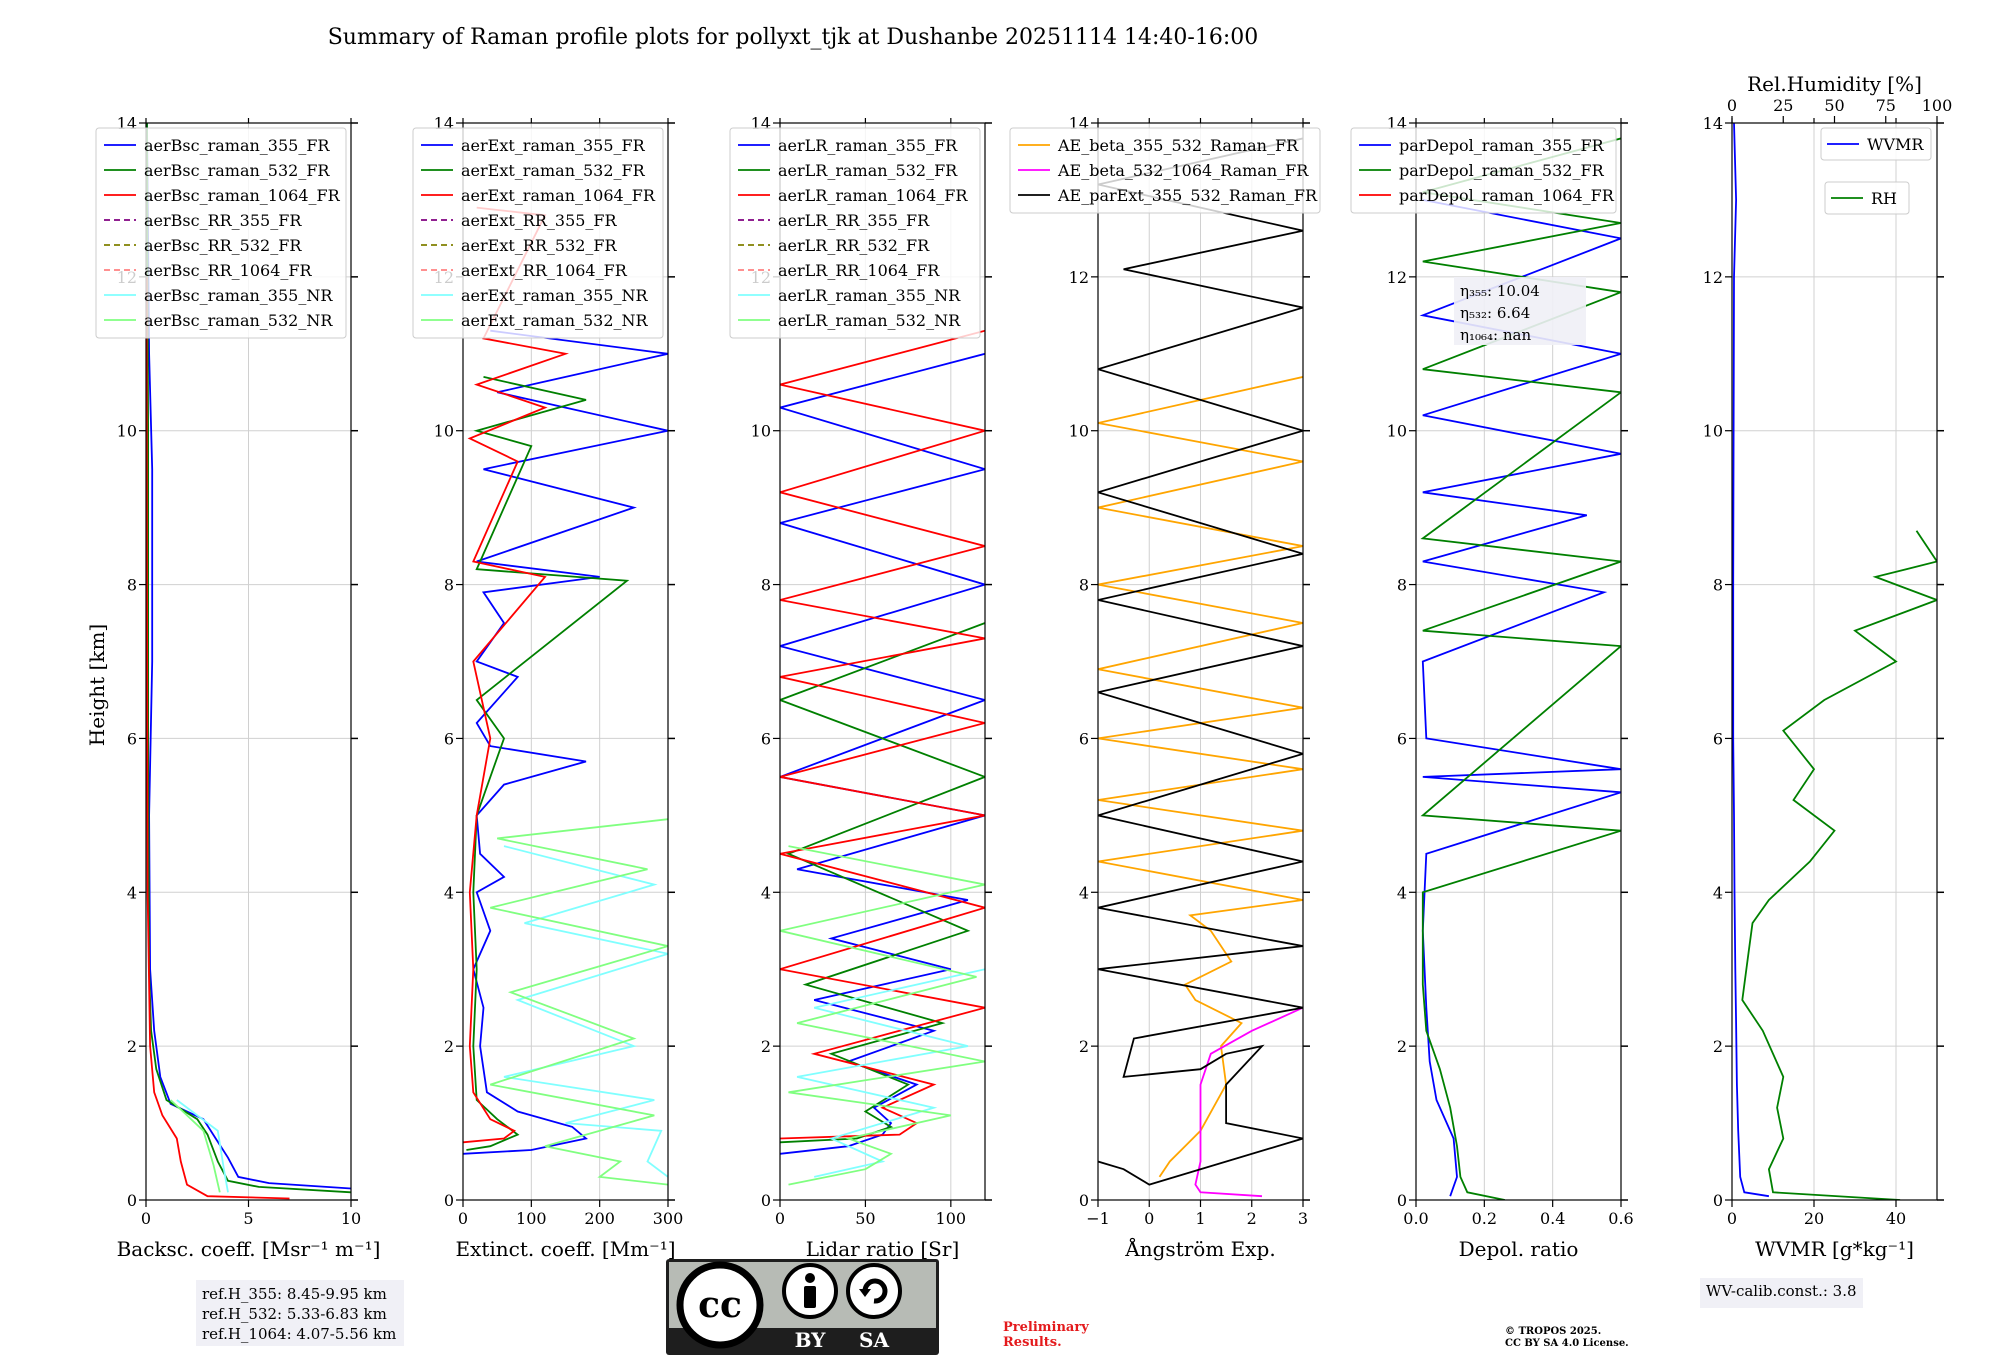 This screenshot has height=1360, width=2000. I want to click on legend-box-ext, so click(538, 233).